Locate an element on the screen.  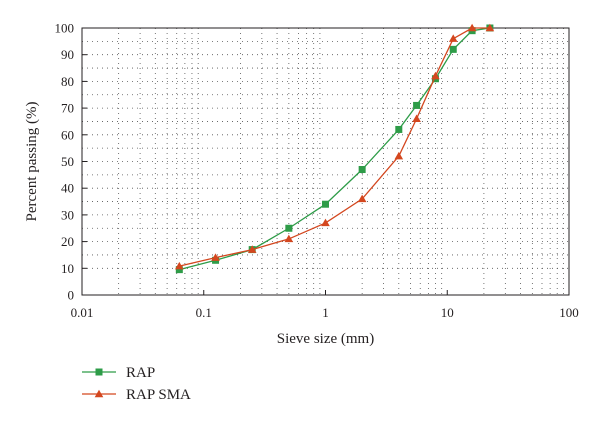
y-tick-label: 60 is located at coordinates (67, 134).